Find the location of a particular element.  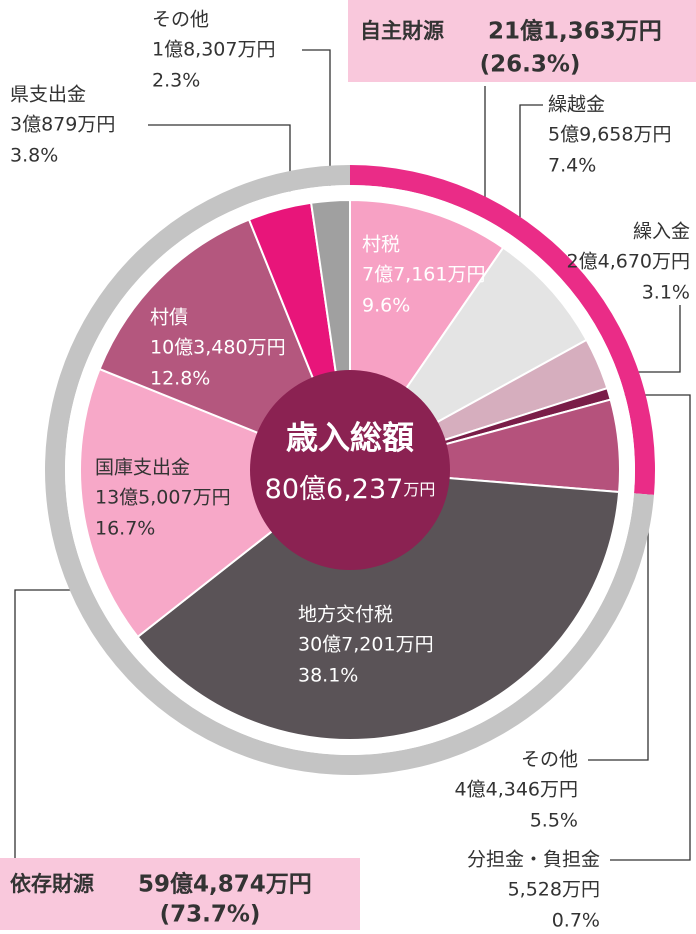

slice-percent: 5.5% is located at coordinates (554, 821).